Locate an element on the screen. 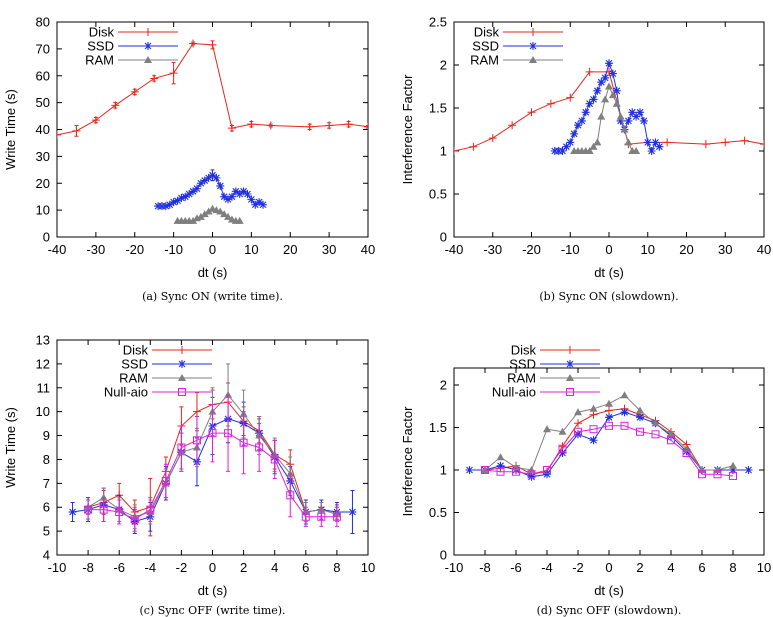  y-tick-label: 10 is located at coordinates (43, 411).